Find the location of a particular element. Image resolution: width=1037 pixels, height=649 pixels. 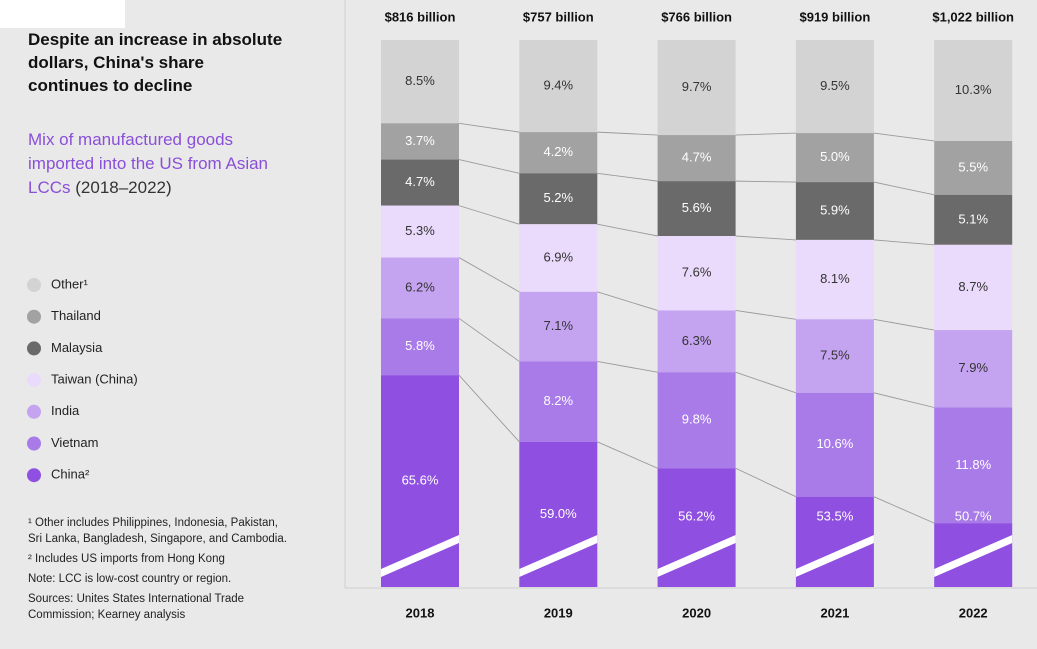

value-label: 65.6% is located at coordinates (420, 480).